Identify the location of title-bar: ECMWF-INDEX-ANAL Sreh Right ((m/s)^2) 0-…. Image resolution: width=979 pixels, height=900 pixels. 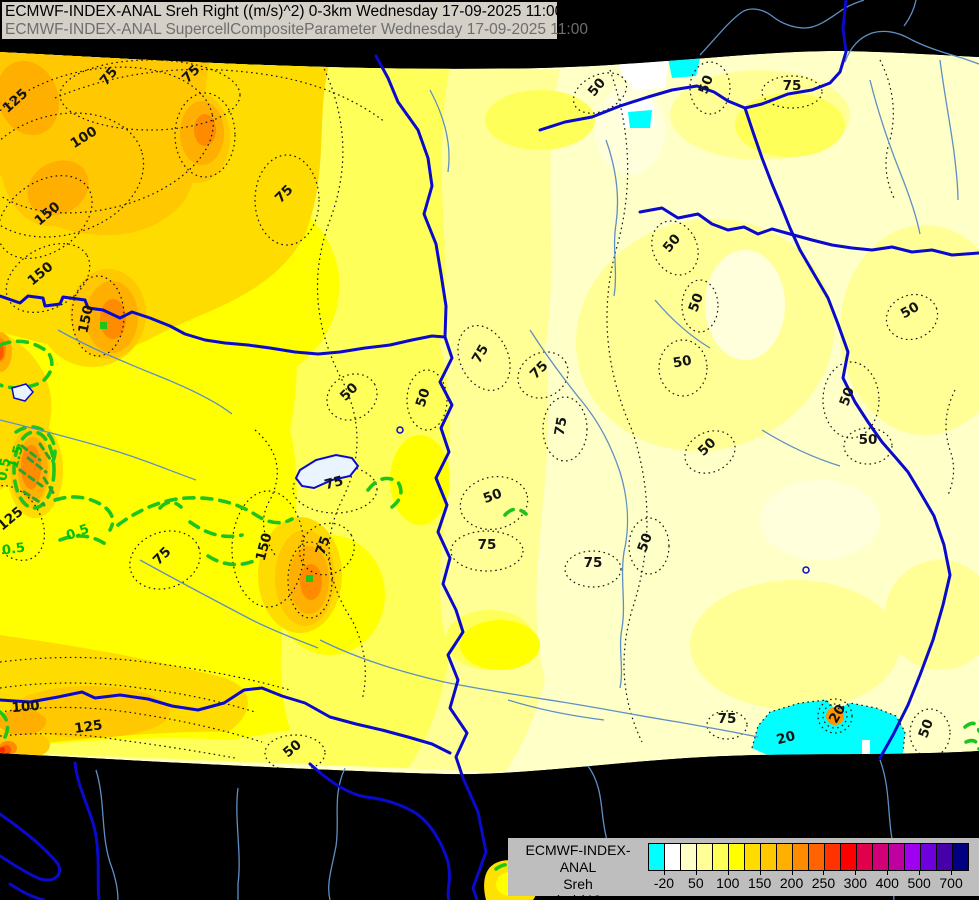
(294, 20).